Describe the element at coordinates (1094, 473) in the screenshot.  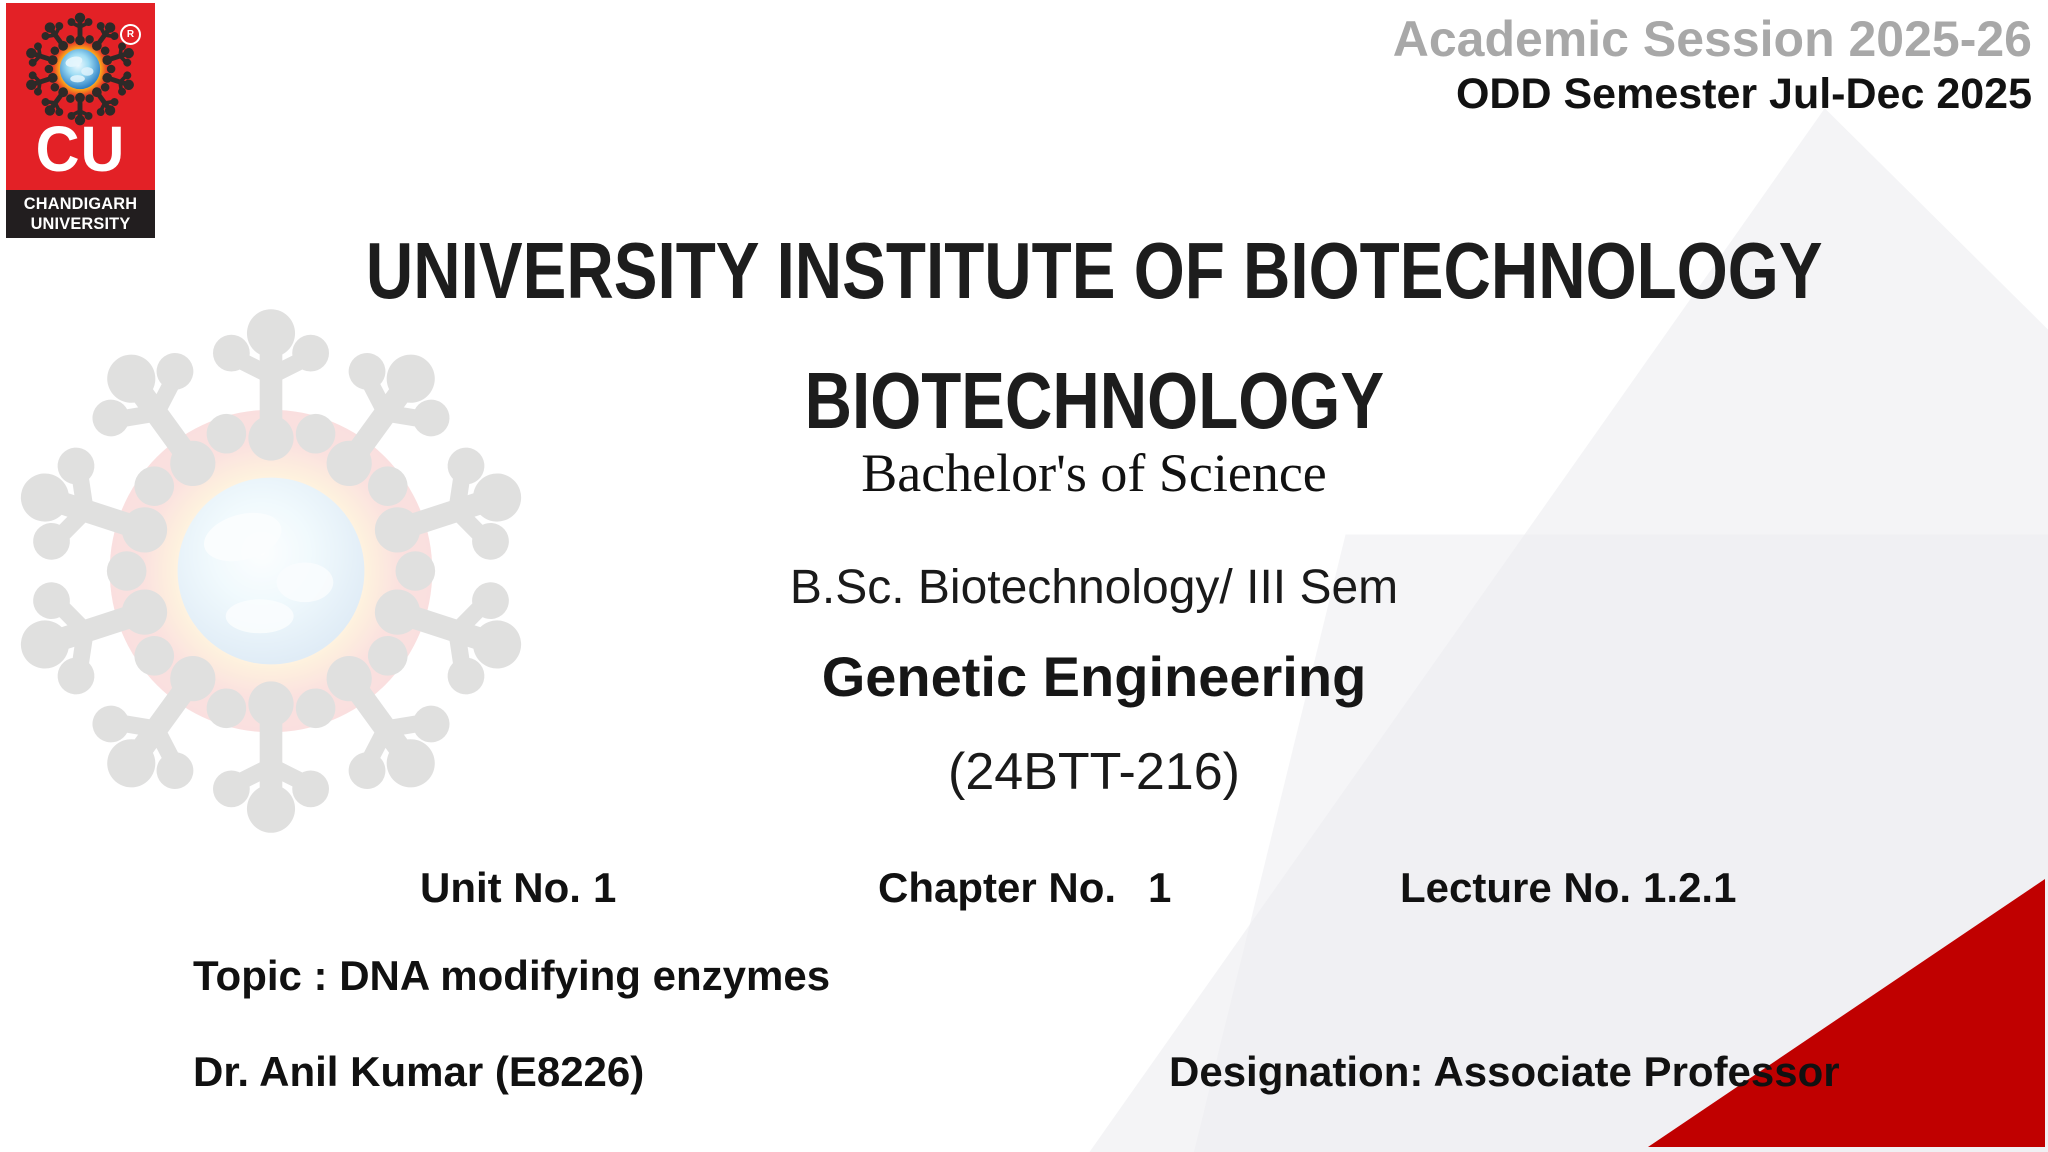
I see `degree-name: Bachelor's of Science` at that location.